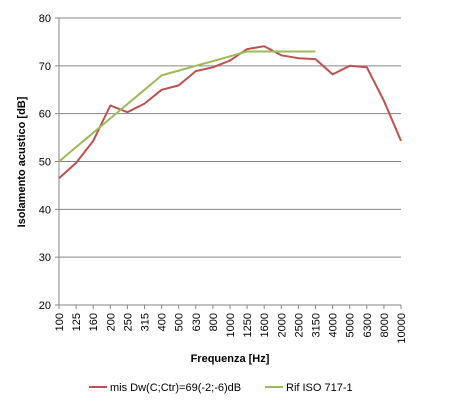  I want to click on x-tick-label: 2000, so click(282, 325).